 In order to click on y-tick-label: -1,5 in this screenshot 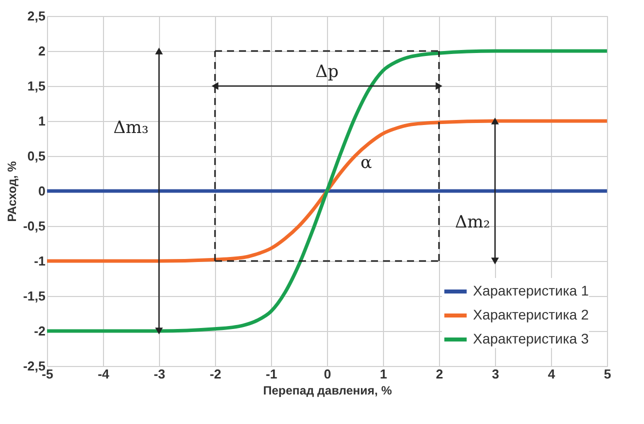, I will do `click(34, 296)`.